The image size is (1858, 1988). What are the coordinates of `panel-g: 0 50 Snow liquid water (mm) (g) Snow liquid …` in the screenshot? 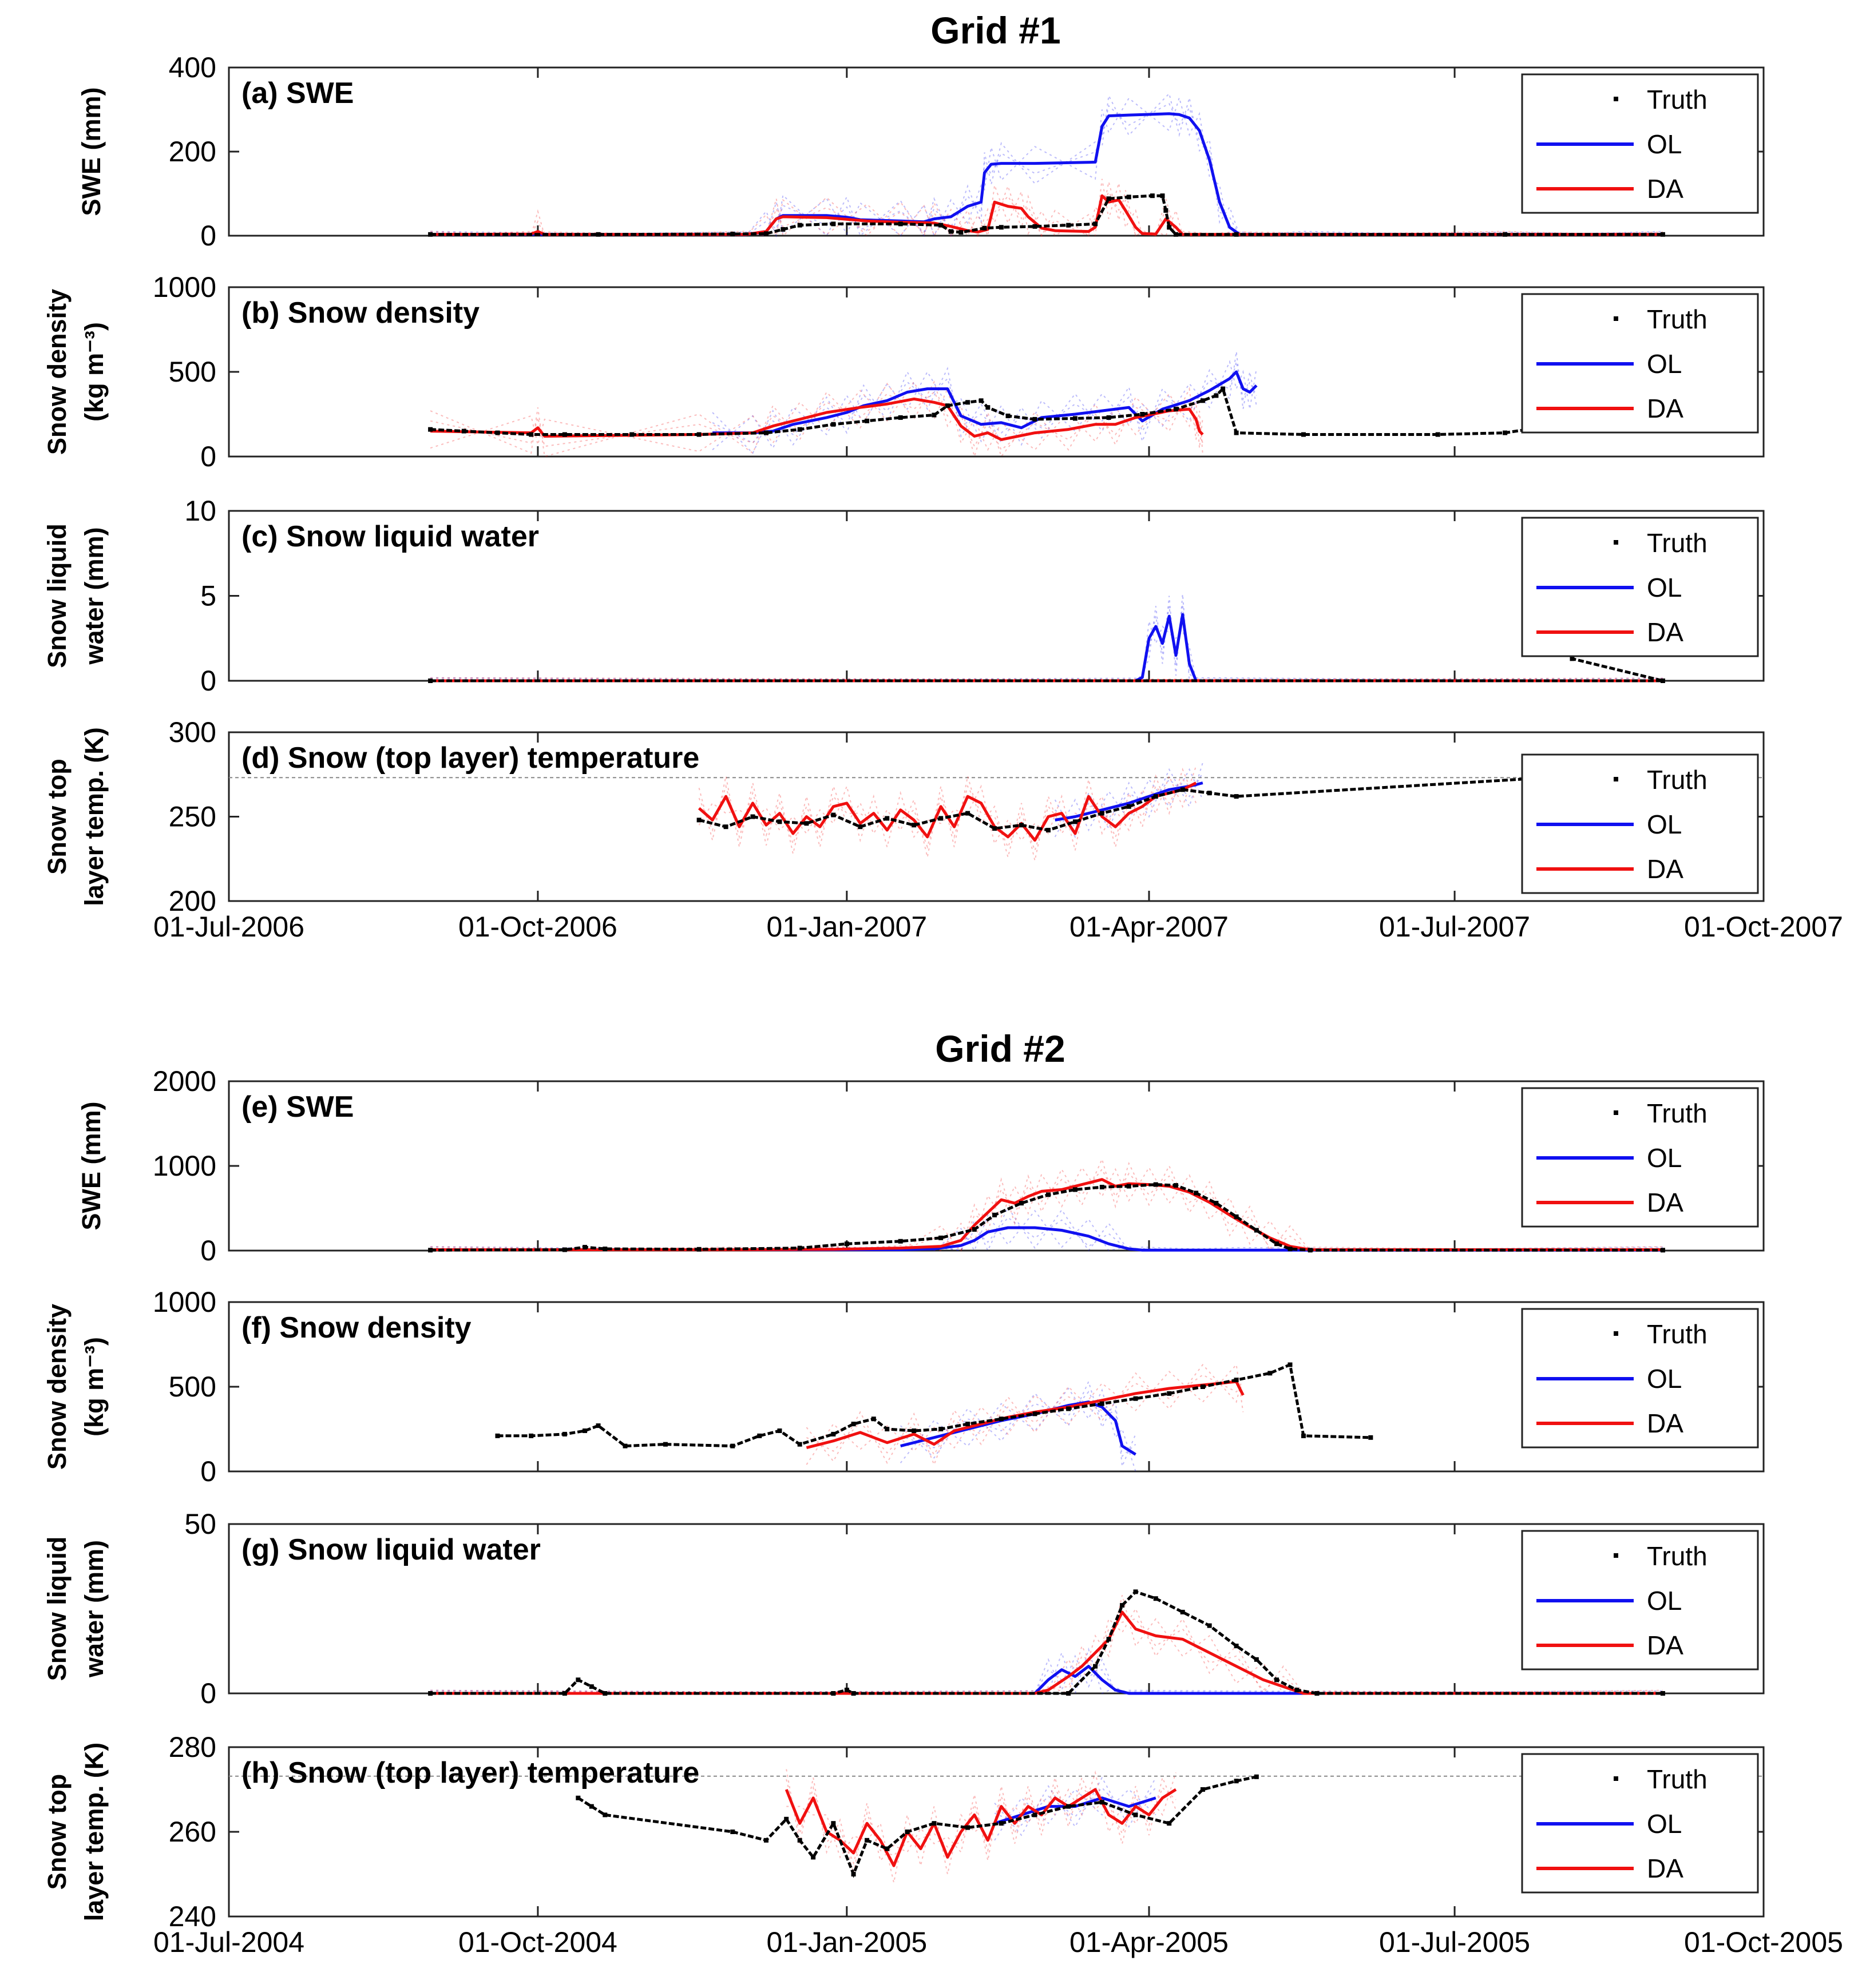 It's located at (904, 1609).